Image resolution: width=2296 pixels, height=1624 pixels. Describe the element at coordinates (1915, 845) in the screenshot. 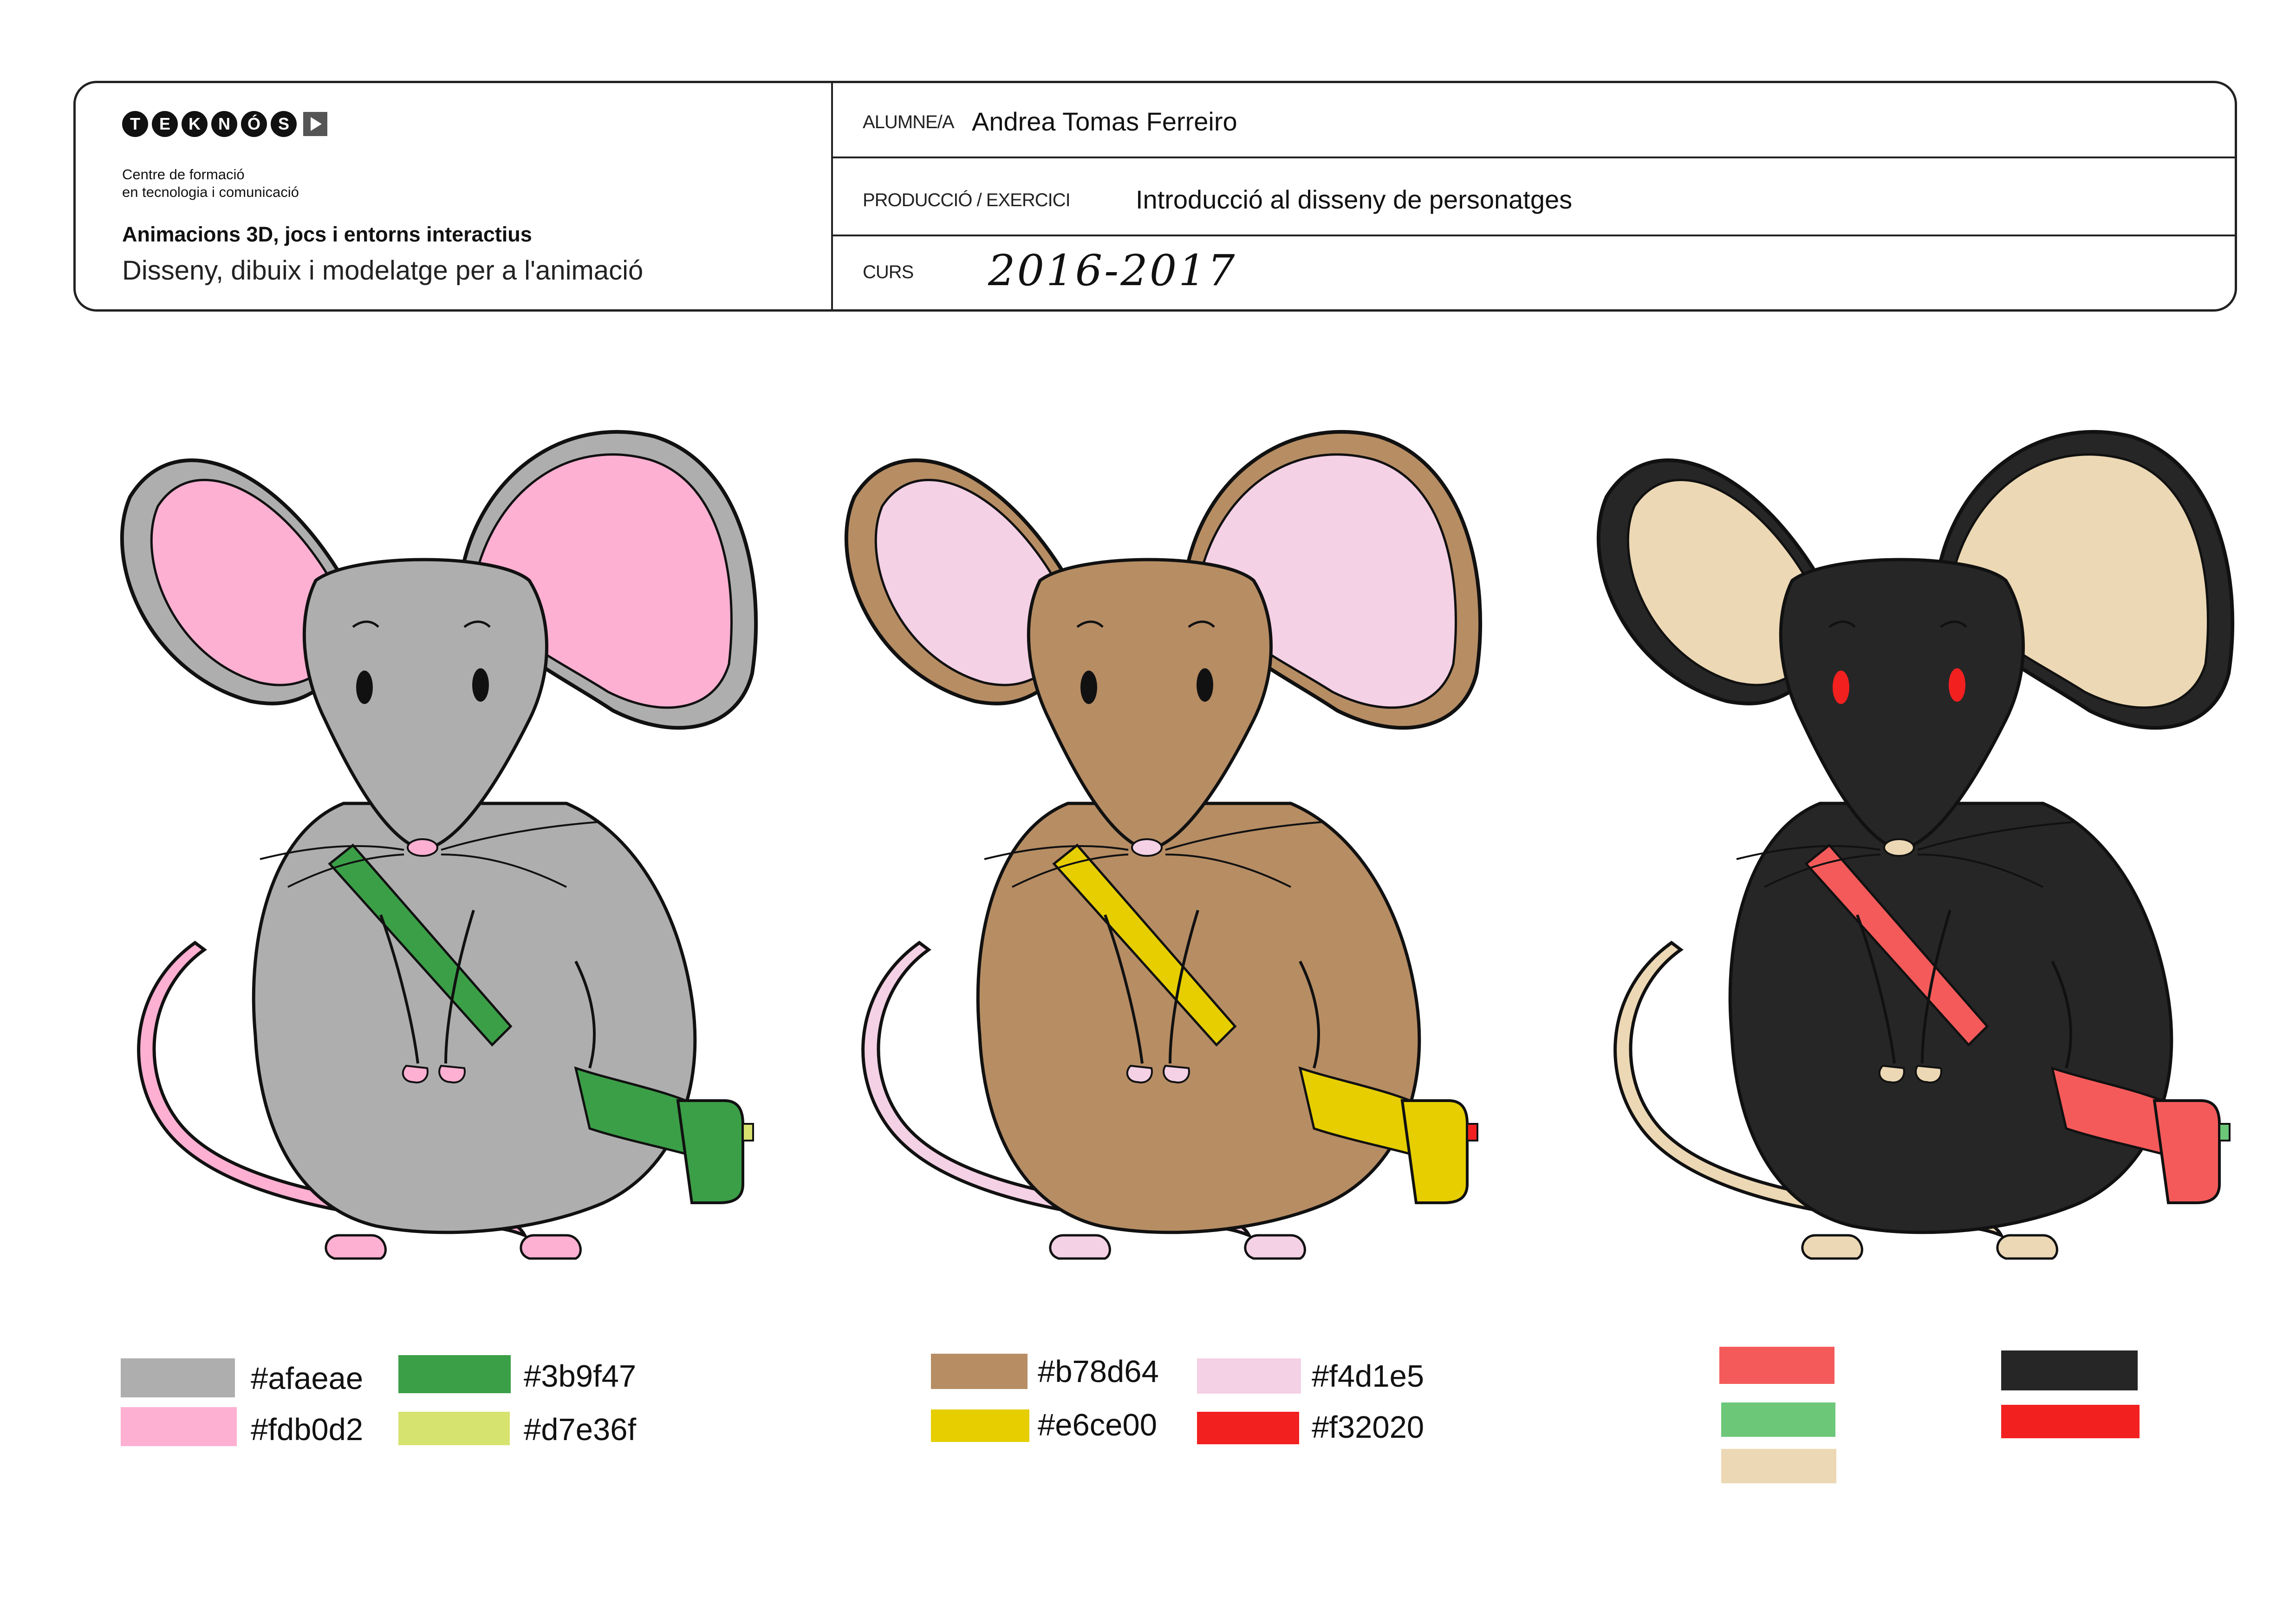

I see `black-mouse` at that location.